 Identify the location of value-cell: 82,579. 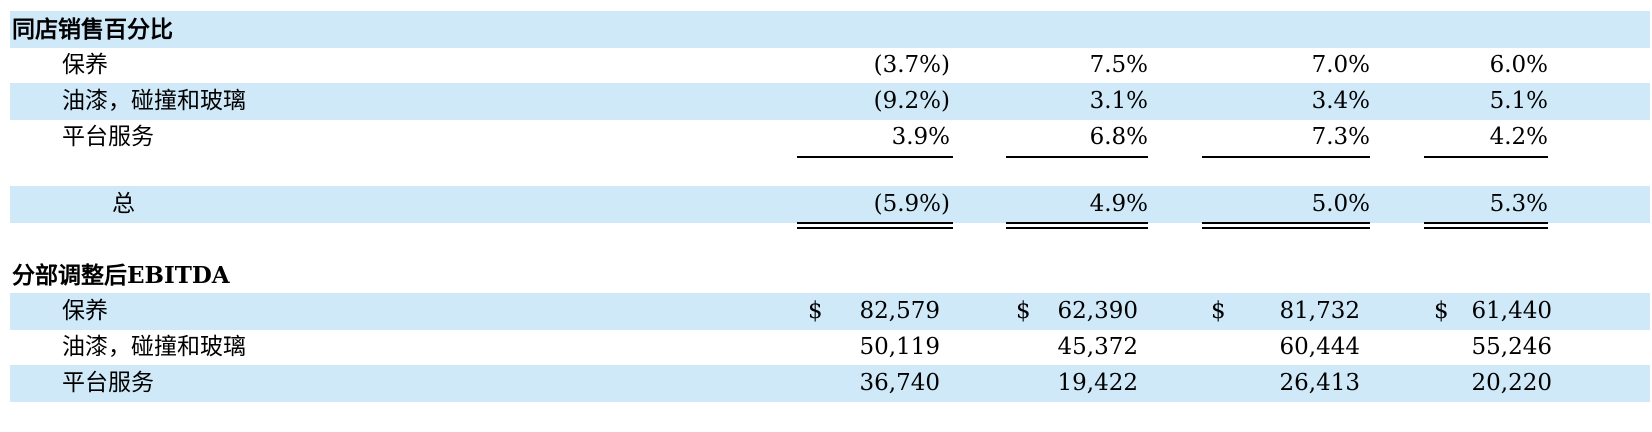
(899, 311).